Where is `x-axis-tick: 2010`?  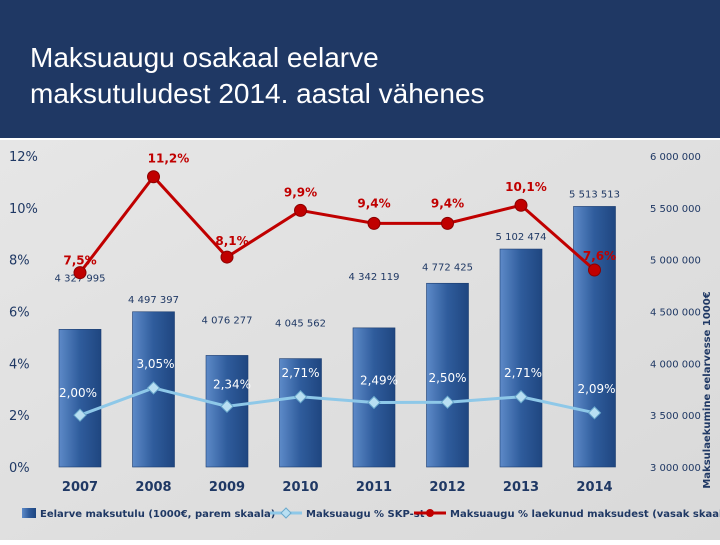 x-axis-tick: 2010 is located at coordinates (300, 487).